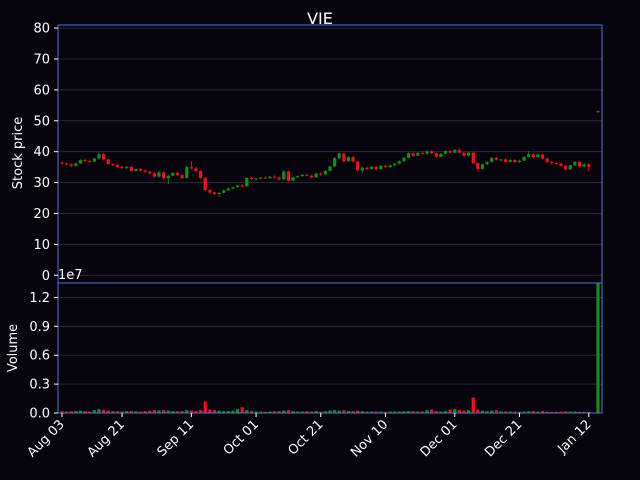  I want to click on chart-title: VIE, so click(320, 18).